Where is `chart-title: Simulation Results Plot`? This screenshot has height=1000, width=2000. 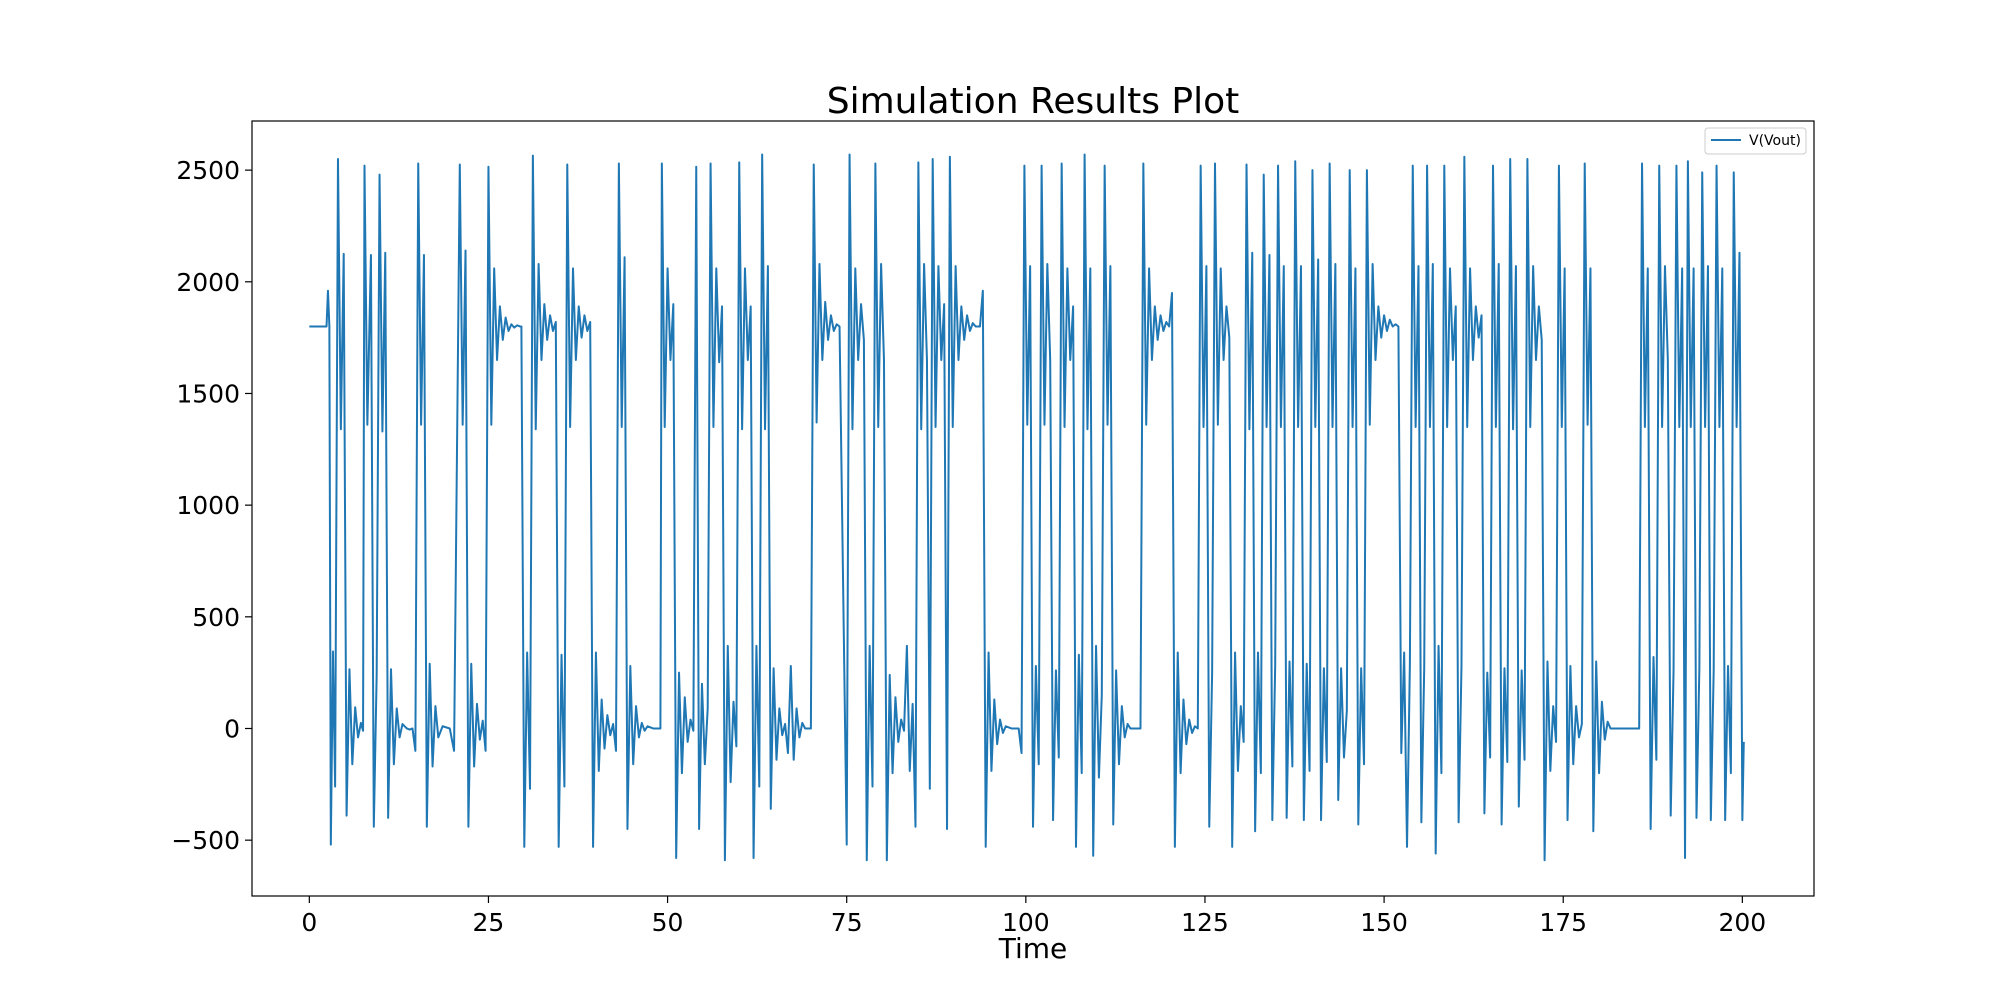 chart-title: Simulation Results Plot is located at coordinates (1033, 101).